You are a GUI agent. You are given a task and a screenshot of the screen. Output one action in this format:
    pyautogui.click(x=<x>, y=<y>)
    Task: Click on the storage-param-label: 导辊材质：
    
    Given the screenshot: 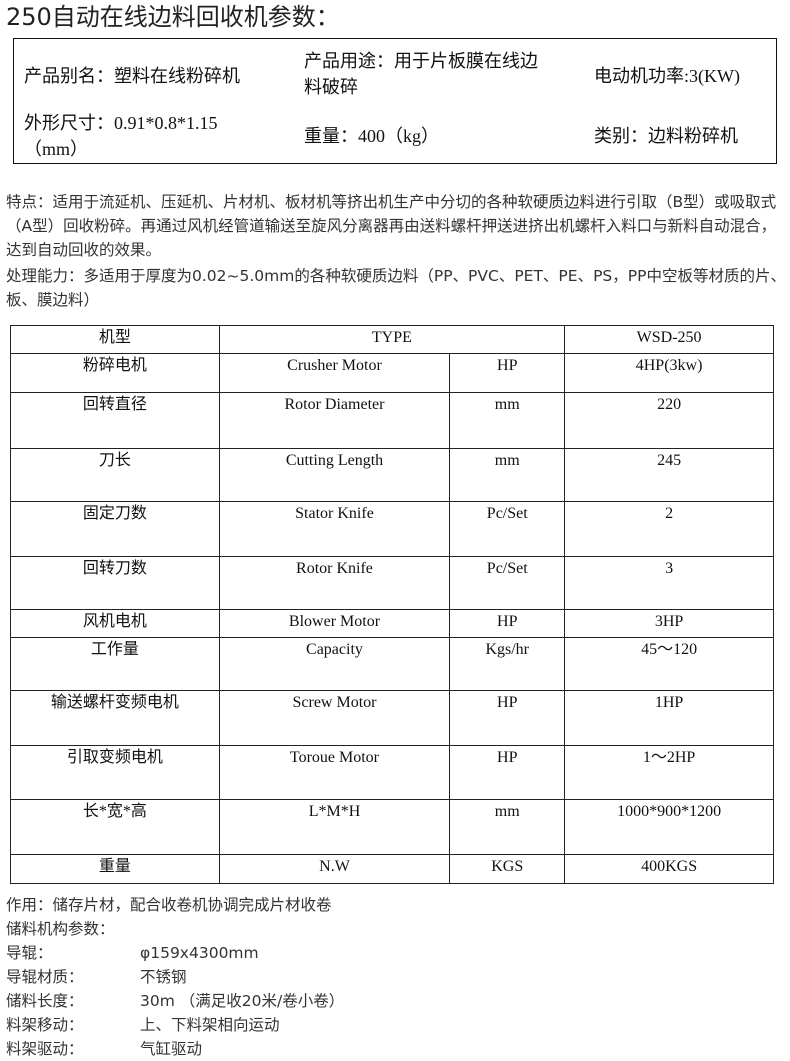 What is the action you would take?
    pyautogui.click(x=45, y=977)
    